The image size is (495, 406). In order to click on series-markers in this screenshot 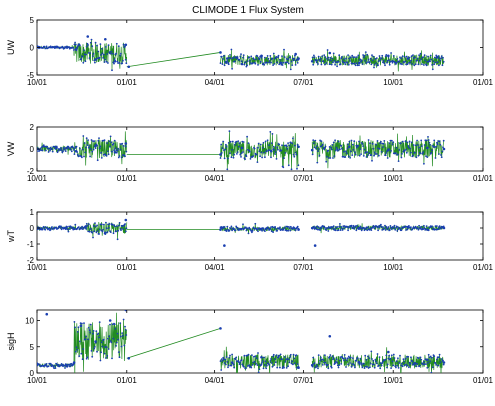, I will do `click(241, 150)`.